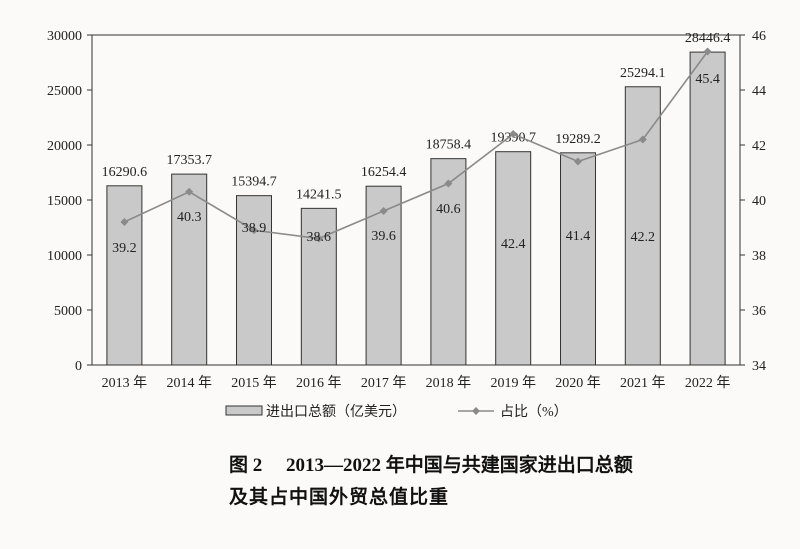  Describe the element at coordinates (708, 38) in the screenshot. I see `bar-value-label: 28446.4` at that location.